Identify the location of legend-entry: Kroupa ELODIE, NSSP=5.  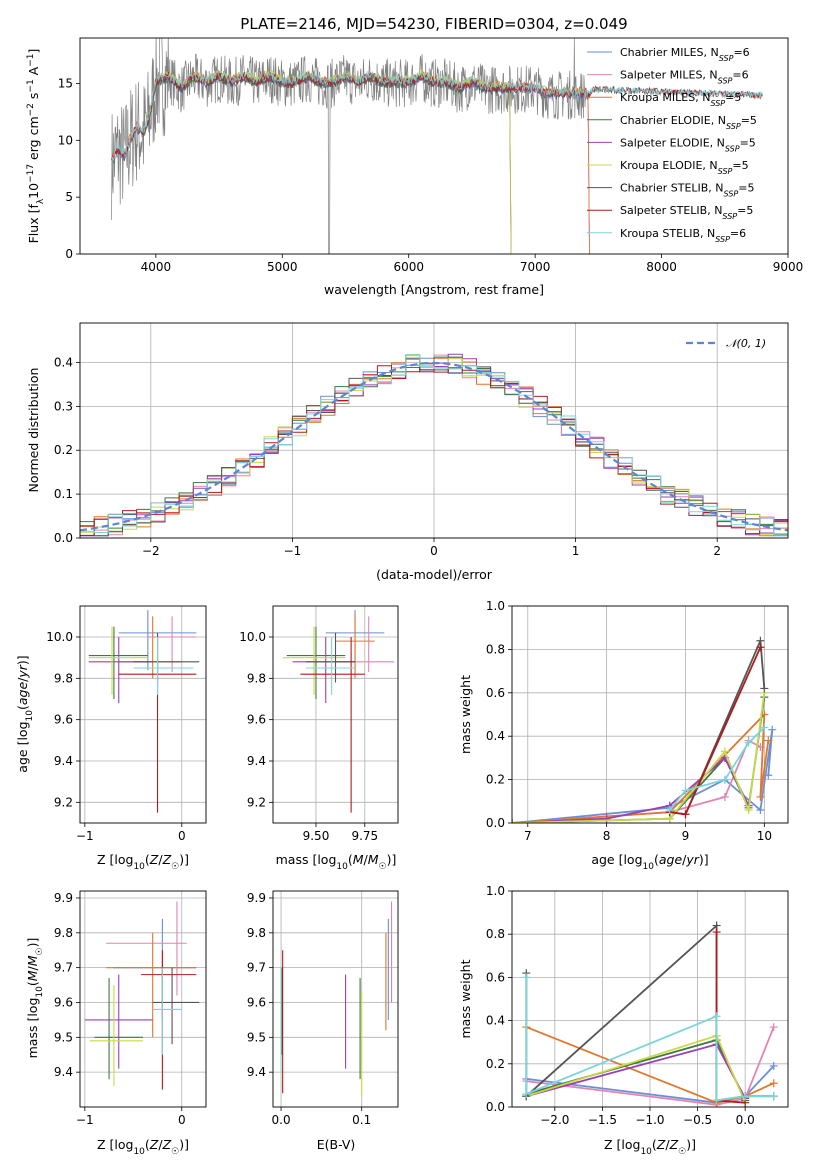
(684, 167).